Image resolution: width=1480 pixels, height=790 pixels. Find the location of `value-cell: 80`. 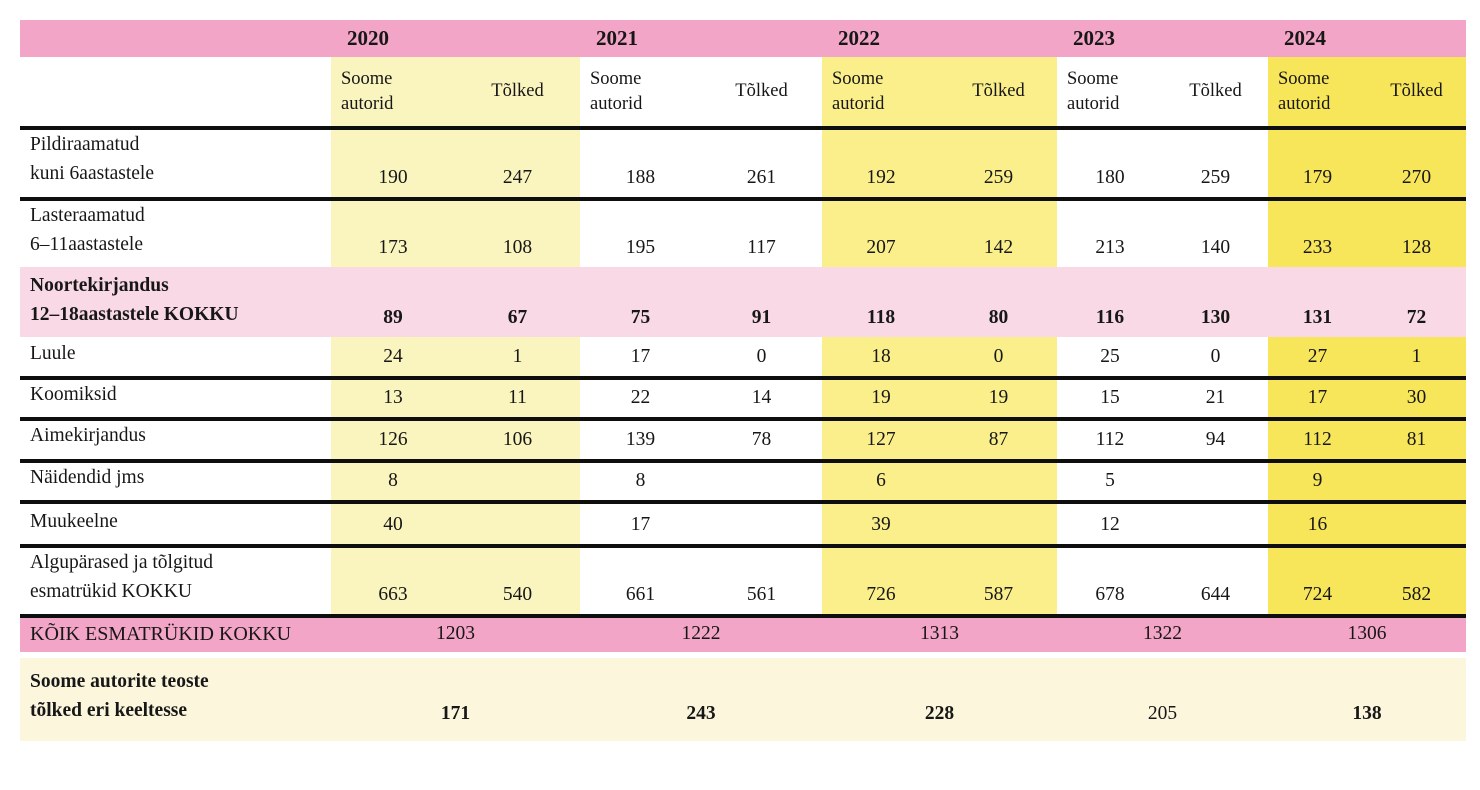

value-cell: 80 is located at coordinates (998, 302).